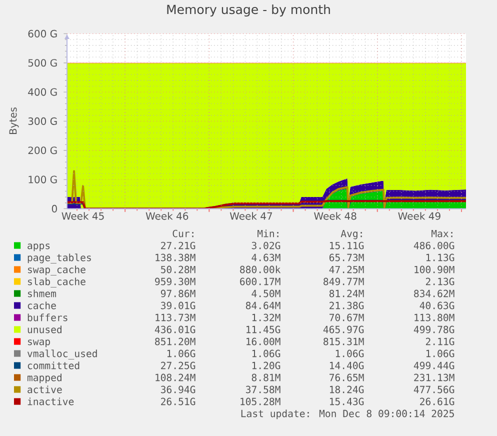  What do you see at coordinates (347, 390) in the screenshot?
I see `text: 18.24G` at bounding box center [347, 390].